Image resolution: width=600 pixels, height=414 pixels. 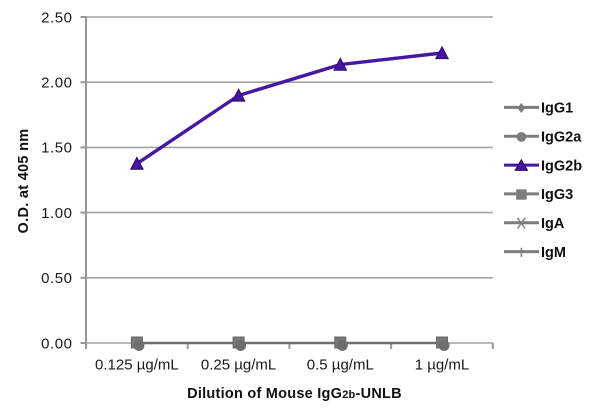 I want to click on svg-text: 0.5 µg/mL, so click(x=340, y=365).